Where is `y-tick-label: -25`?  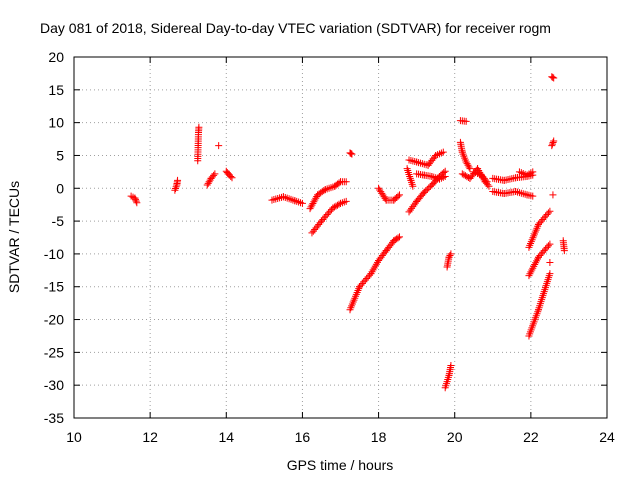
y-tick-label: -25 is located at coordinates (54, 352).